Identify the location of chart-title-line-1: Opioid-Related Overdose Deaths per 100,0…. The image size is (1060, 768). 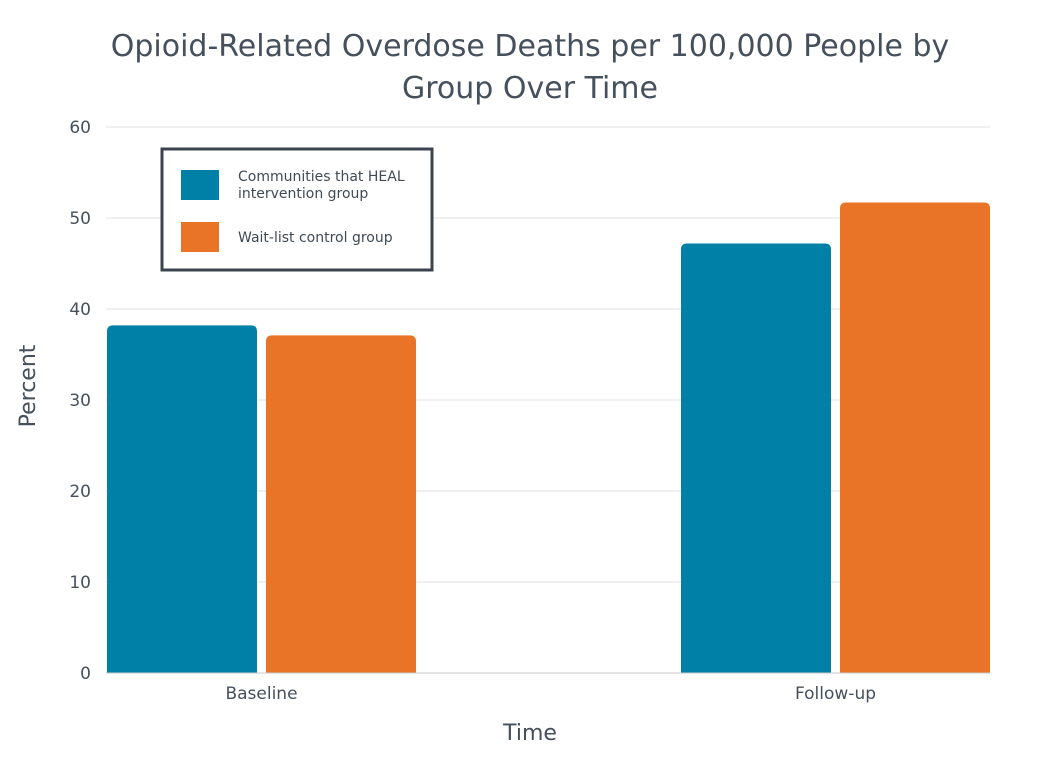
(530, 46).